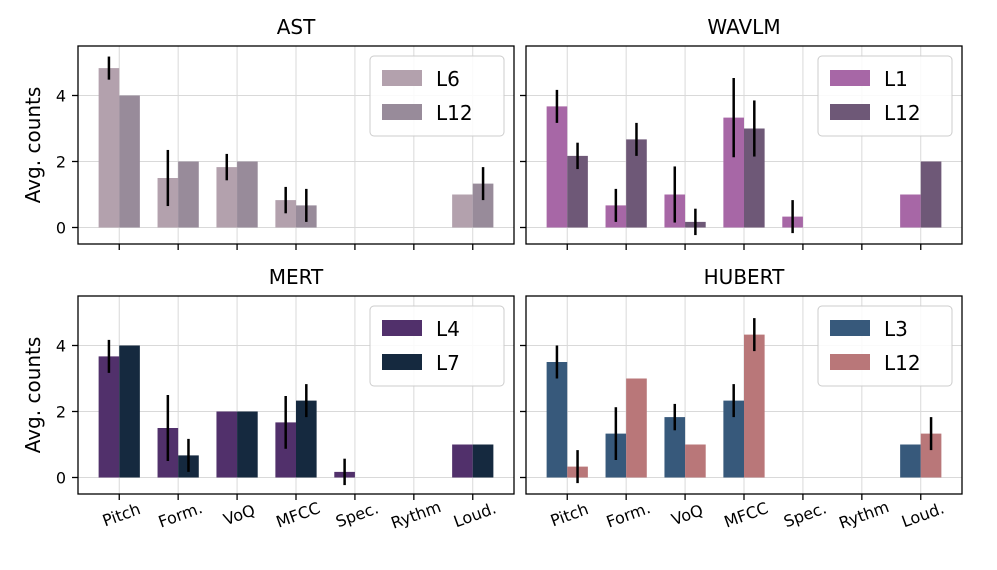  I want to click on bar-l6-loud, so click(462, 211).